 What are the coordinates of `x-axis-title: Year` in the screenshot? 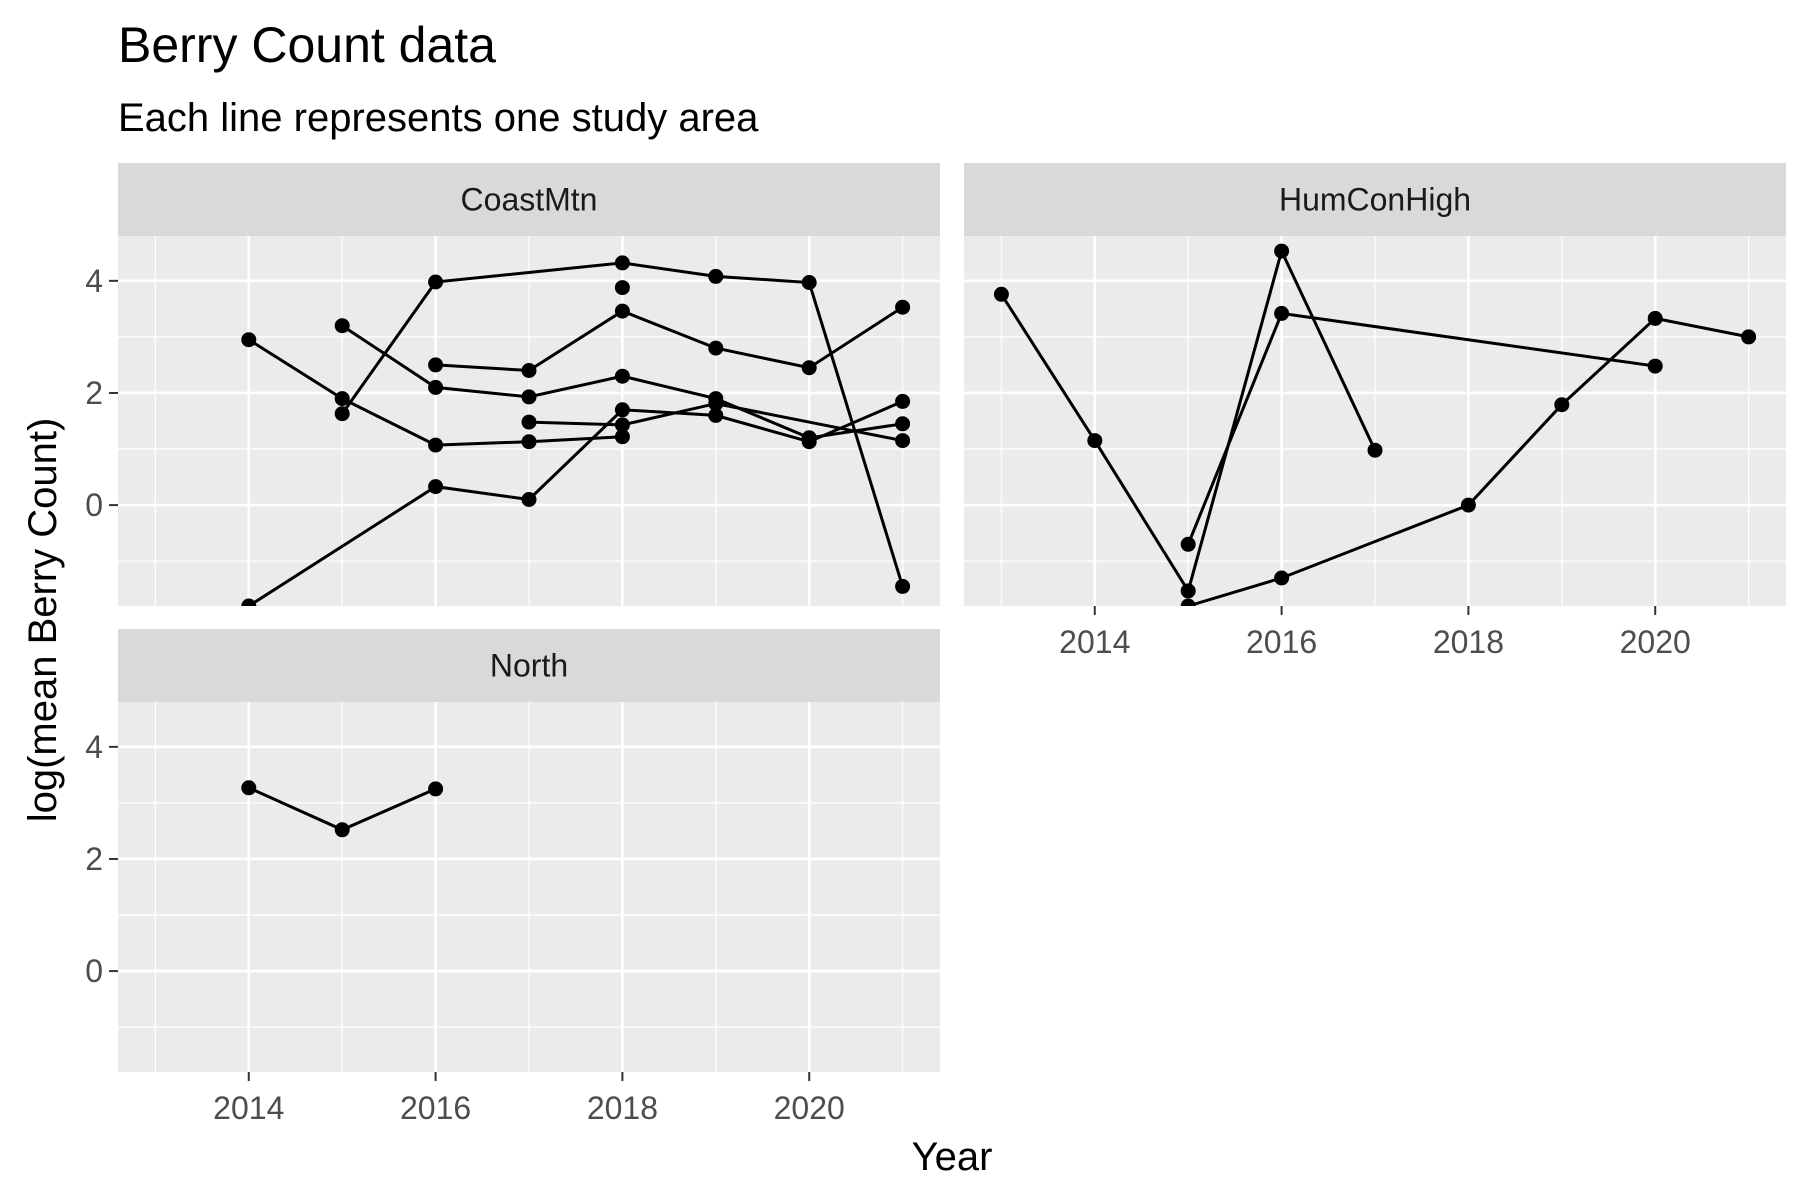 It's located at (952, 1157).